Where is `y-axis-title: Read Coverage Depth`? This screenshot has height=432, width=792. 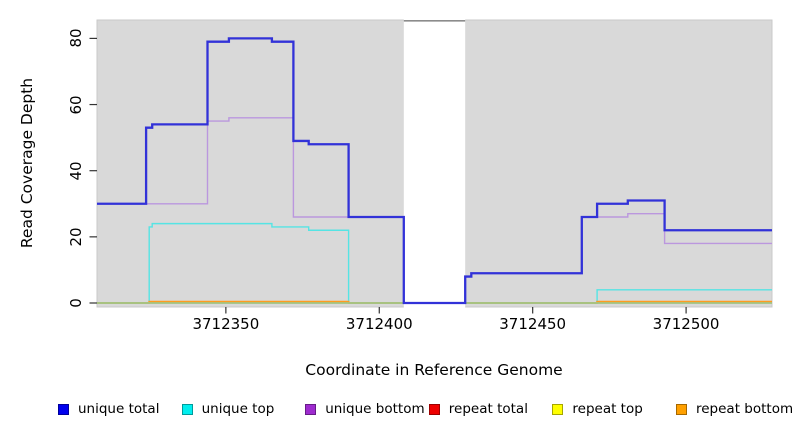
y-axis-title: Read Coverage Depth is located at coordinates (27, 163).